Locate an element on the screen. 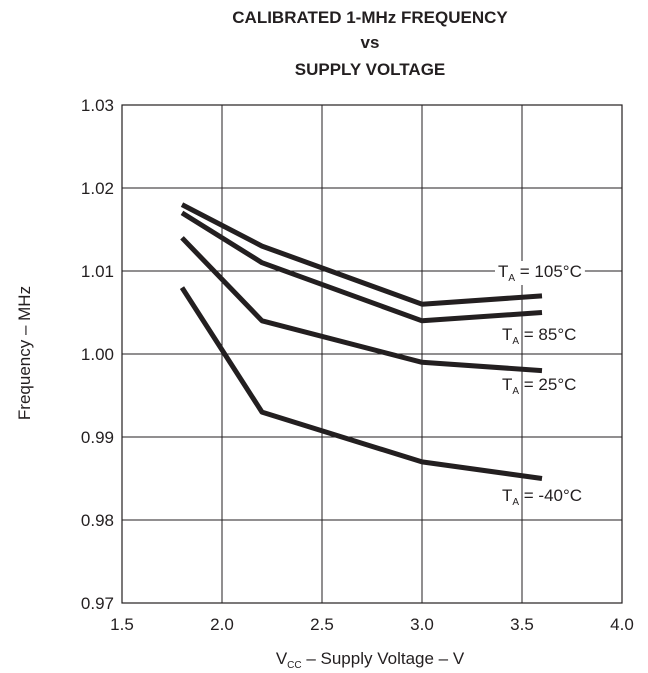 The height and width of the screenshot is (673, 648). series-label-rest: = 105°C is located at coordinates (548, 271).